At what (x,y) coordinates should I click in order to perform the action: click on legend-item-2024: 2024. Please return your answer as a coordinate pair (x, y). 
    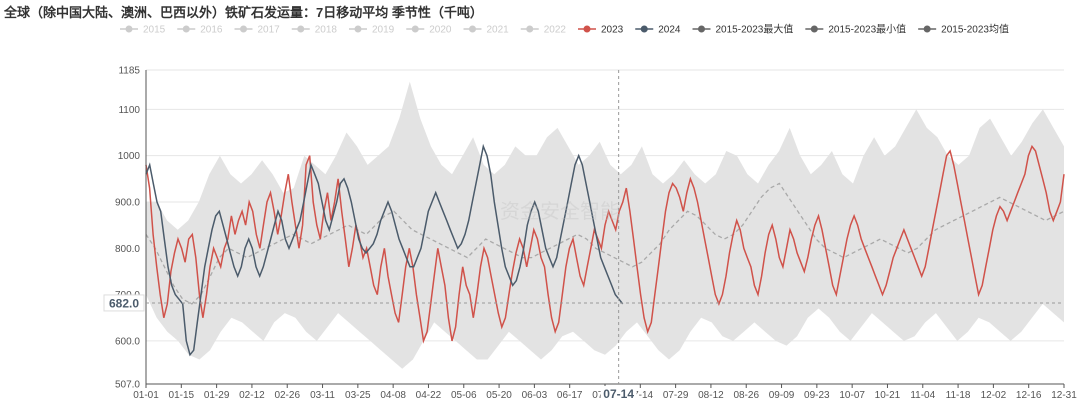
    Looking at the image, I should click on (658, 30).